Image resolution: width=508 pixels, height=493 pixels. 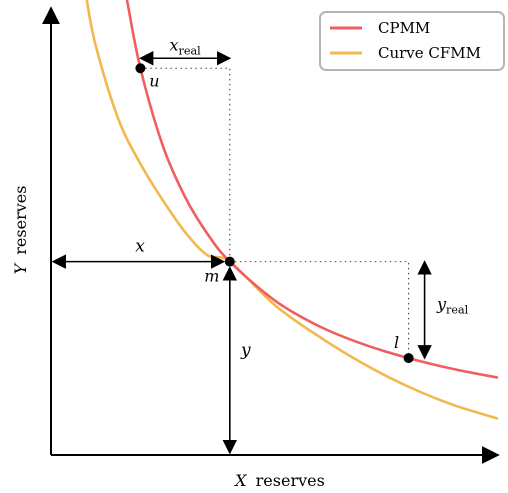 What do you see at coordinates (229, 261) in the screenshot?
I see `point-m` at bounding box center [229, 261].